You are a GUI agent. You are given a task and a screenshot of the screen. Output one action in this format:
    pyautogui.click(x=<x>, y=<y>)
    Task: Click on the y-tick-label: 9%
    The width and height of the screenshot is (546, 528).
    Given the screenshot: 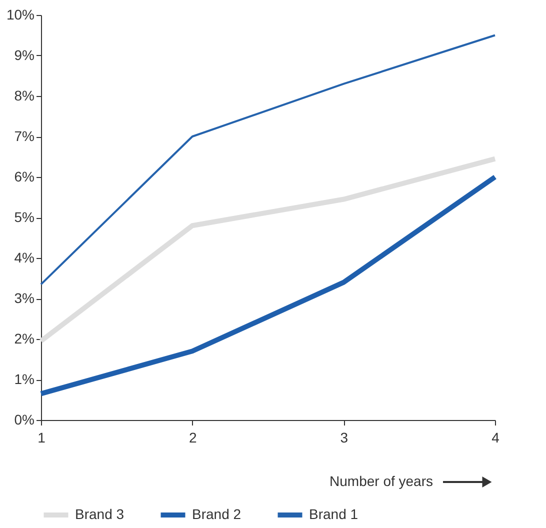 What is the action you would take?
    pyautogui.click(x=24, y=55)
    